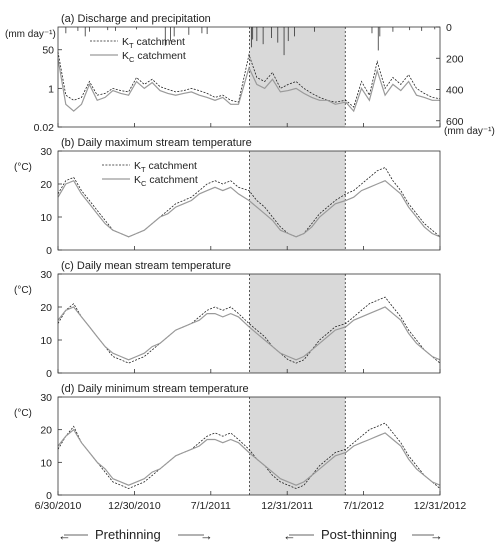 This screenshot has width=500, height=550. I want to click on y-tick-label: 0.02, so click(44, 128).